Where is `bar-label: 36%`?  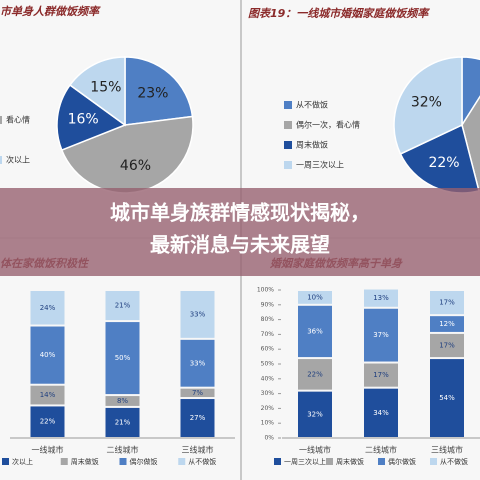
bar-label: 36% is located at coordinates (315, 331).